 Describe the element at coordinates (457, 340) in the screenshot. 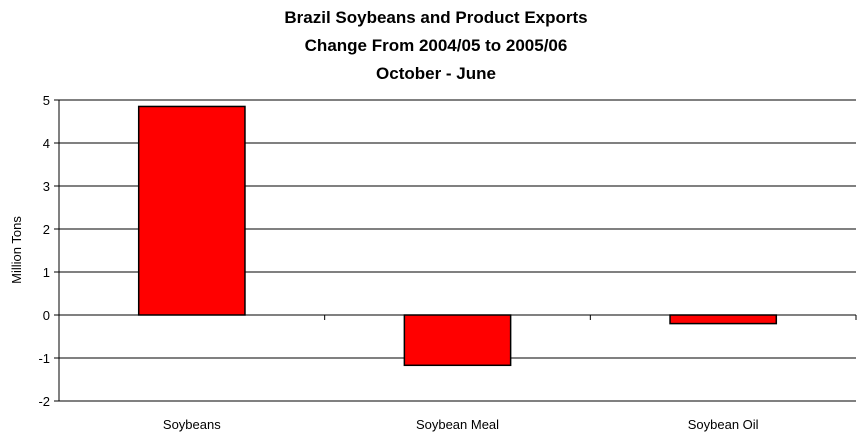

I see `bar-soybean-meal` at that location.